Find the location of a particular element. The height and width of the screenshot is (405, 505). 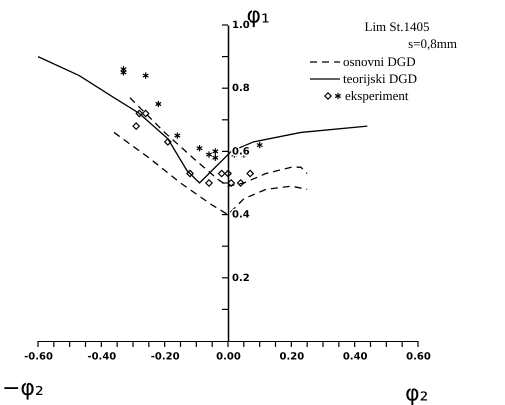

legend-label: osnovni DGD is located at coordinates (379, 61).